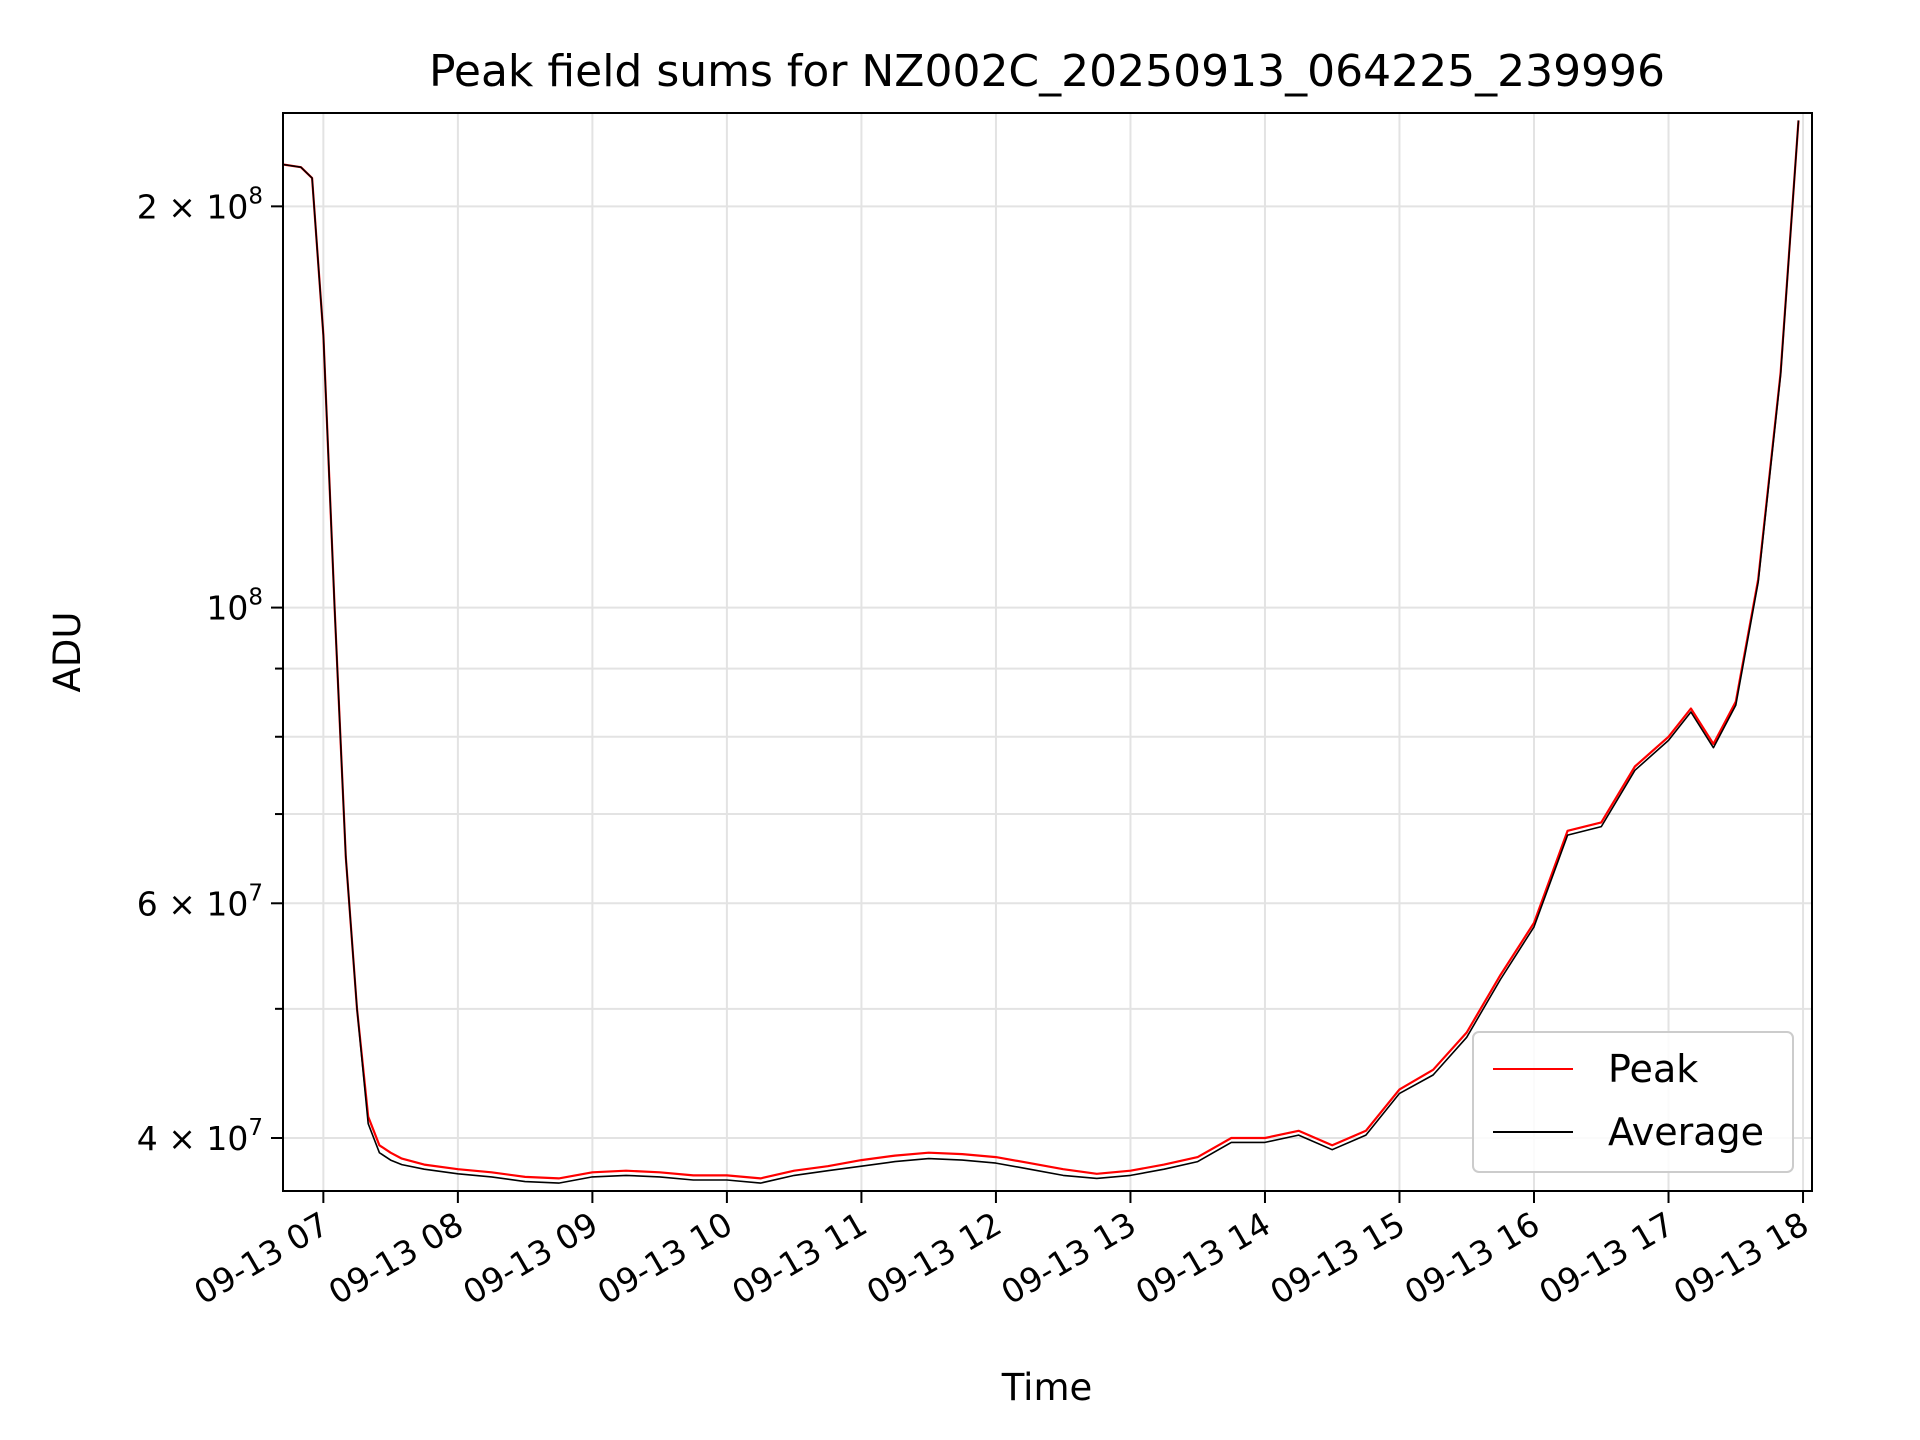 The image size is (1920, 1440). I want to click on legend: Peak Average, so click(1633, 1102).